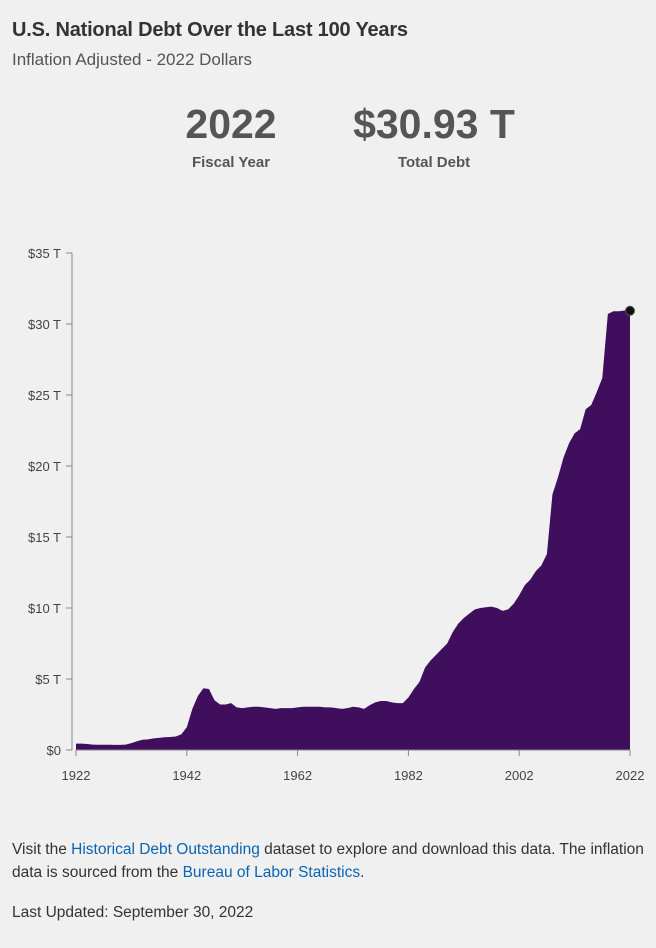 The width and height of the screenshot is (656, 948). What do you see at coordinates (297, 775) in the screenshot?
I see `x-tick-label: 1962` at bounding box center [297, 775].